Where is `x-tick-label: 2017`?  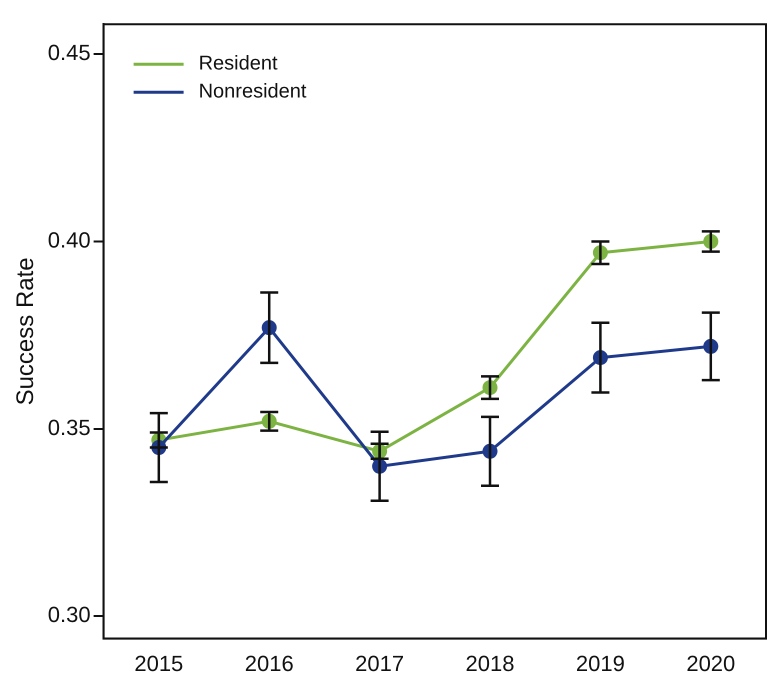
x-tick-label: 2017 is located at coordinates (379, 663).